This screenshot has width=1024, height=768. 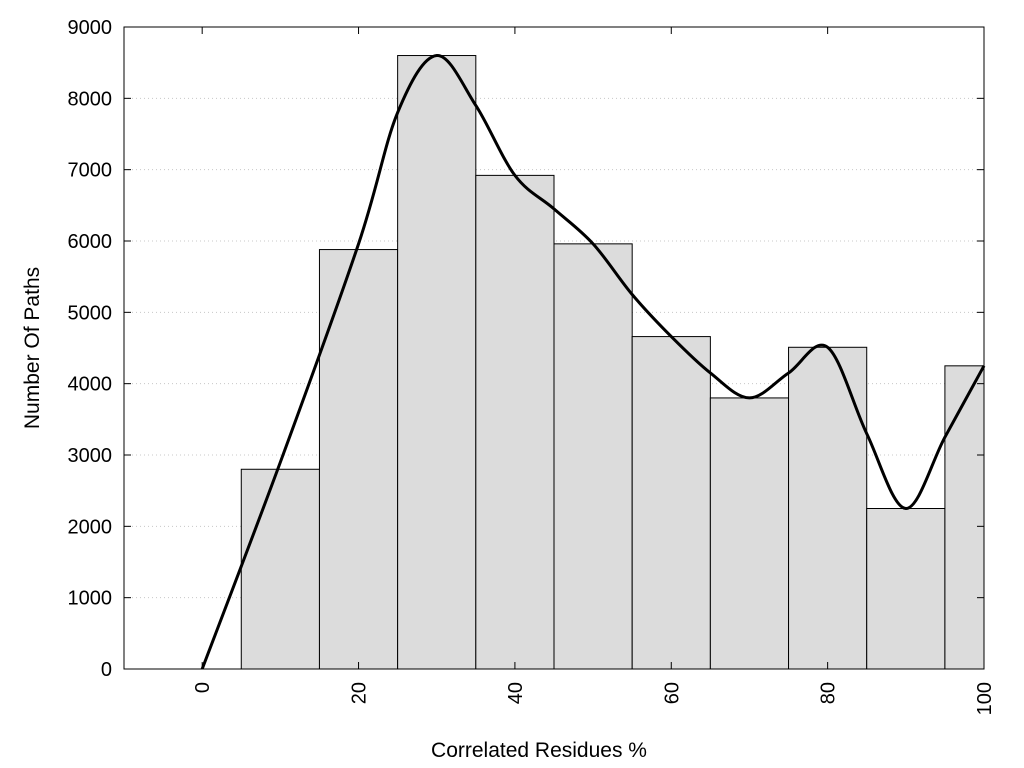 What do you see at coordinates (90, 99) in the screenshot?
I see `y-tick-label: 8000` at bounding box center [90, 99].